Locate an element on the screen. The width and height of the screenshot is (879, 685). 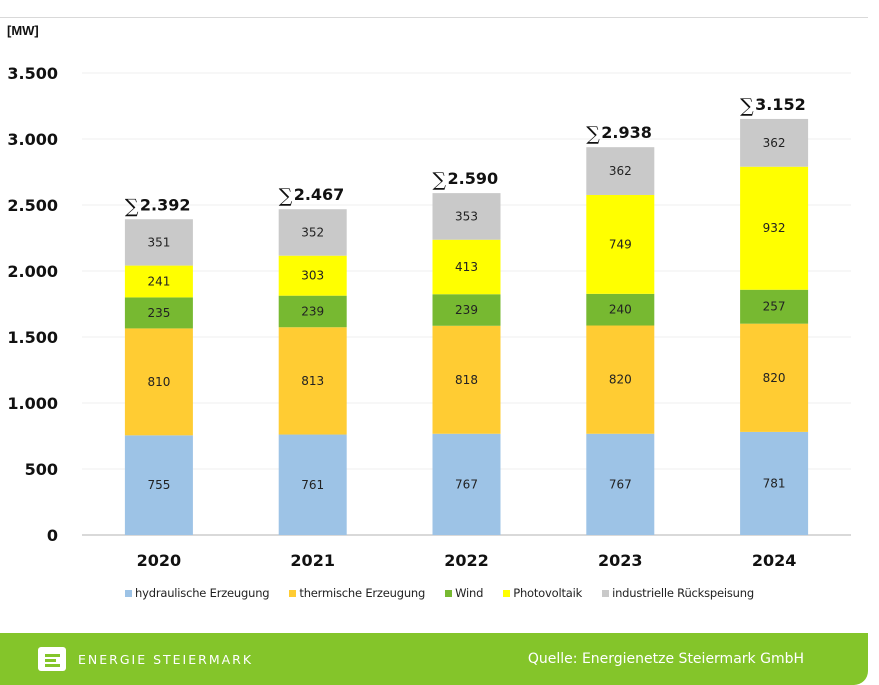
data-label: 818 is located at coordinates (466, 380).